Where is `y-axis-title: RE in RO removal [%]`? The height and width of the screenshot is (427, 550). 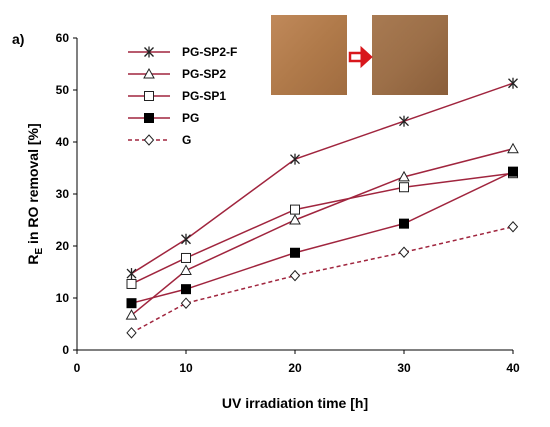
y-axis-title: RE in RO removal [%] is located at coordinates (35, 193).